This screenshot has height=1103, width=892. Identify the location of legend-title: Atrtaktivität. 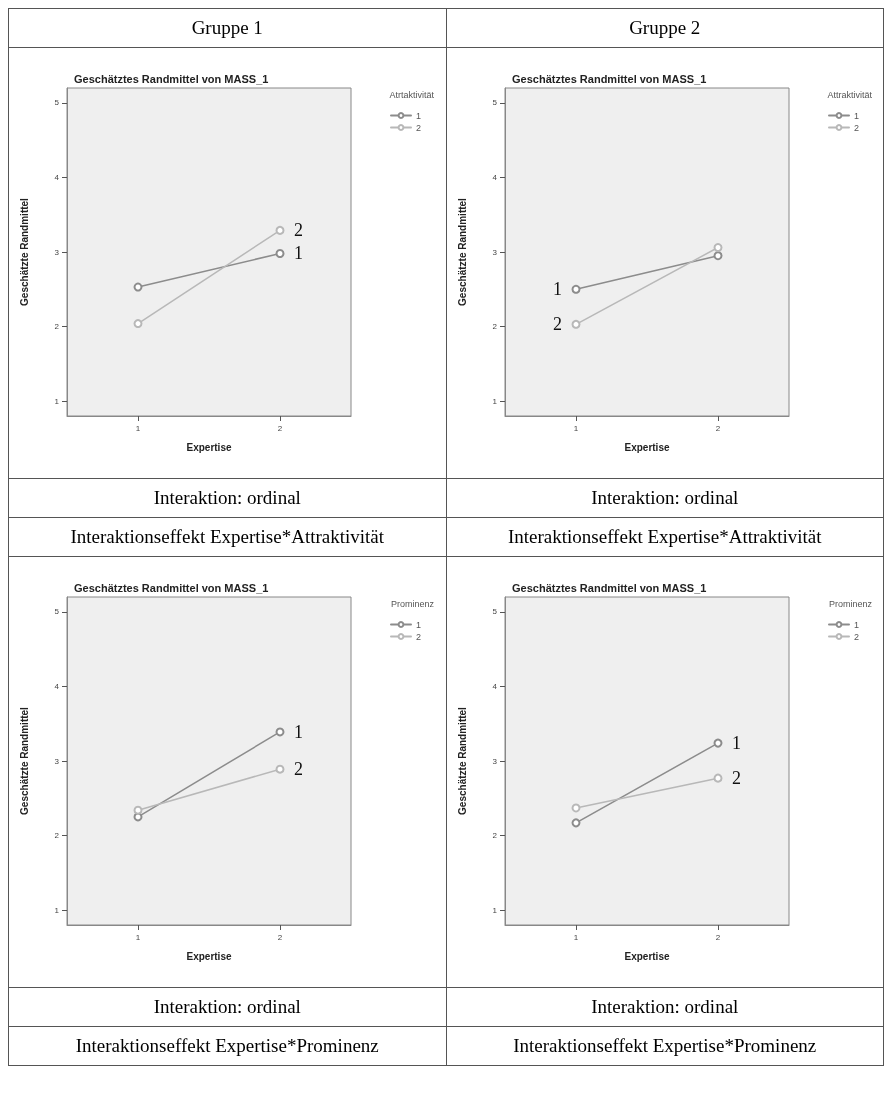
(412, 94).